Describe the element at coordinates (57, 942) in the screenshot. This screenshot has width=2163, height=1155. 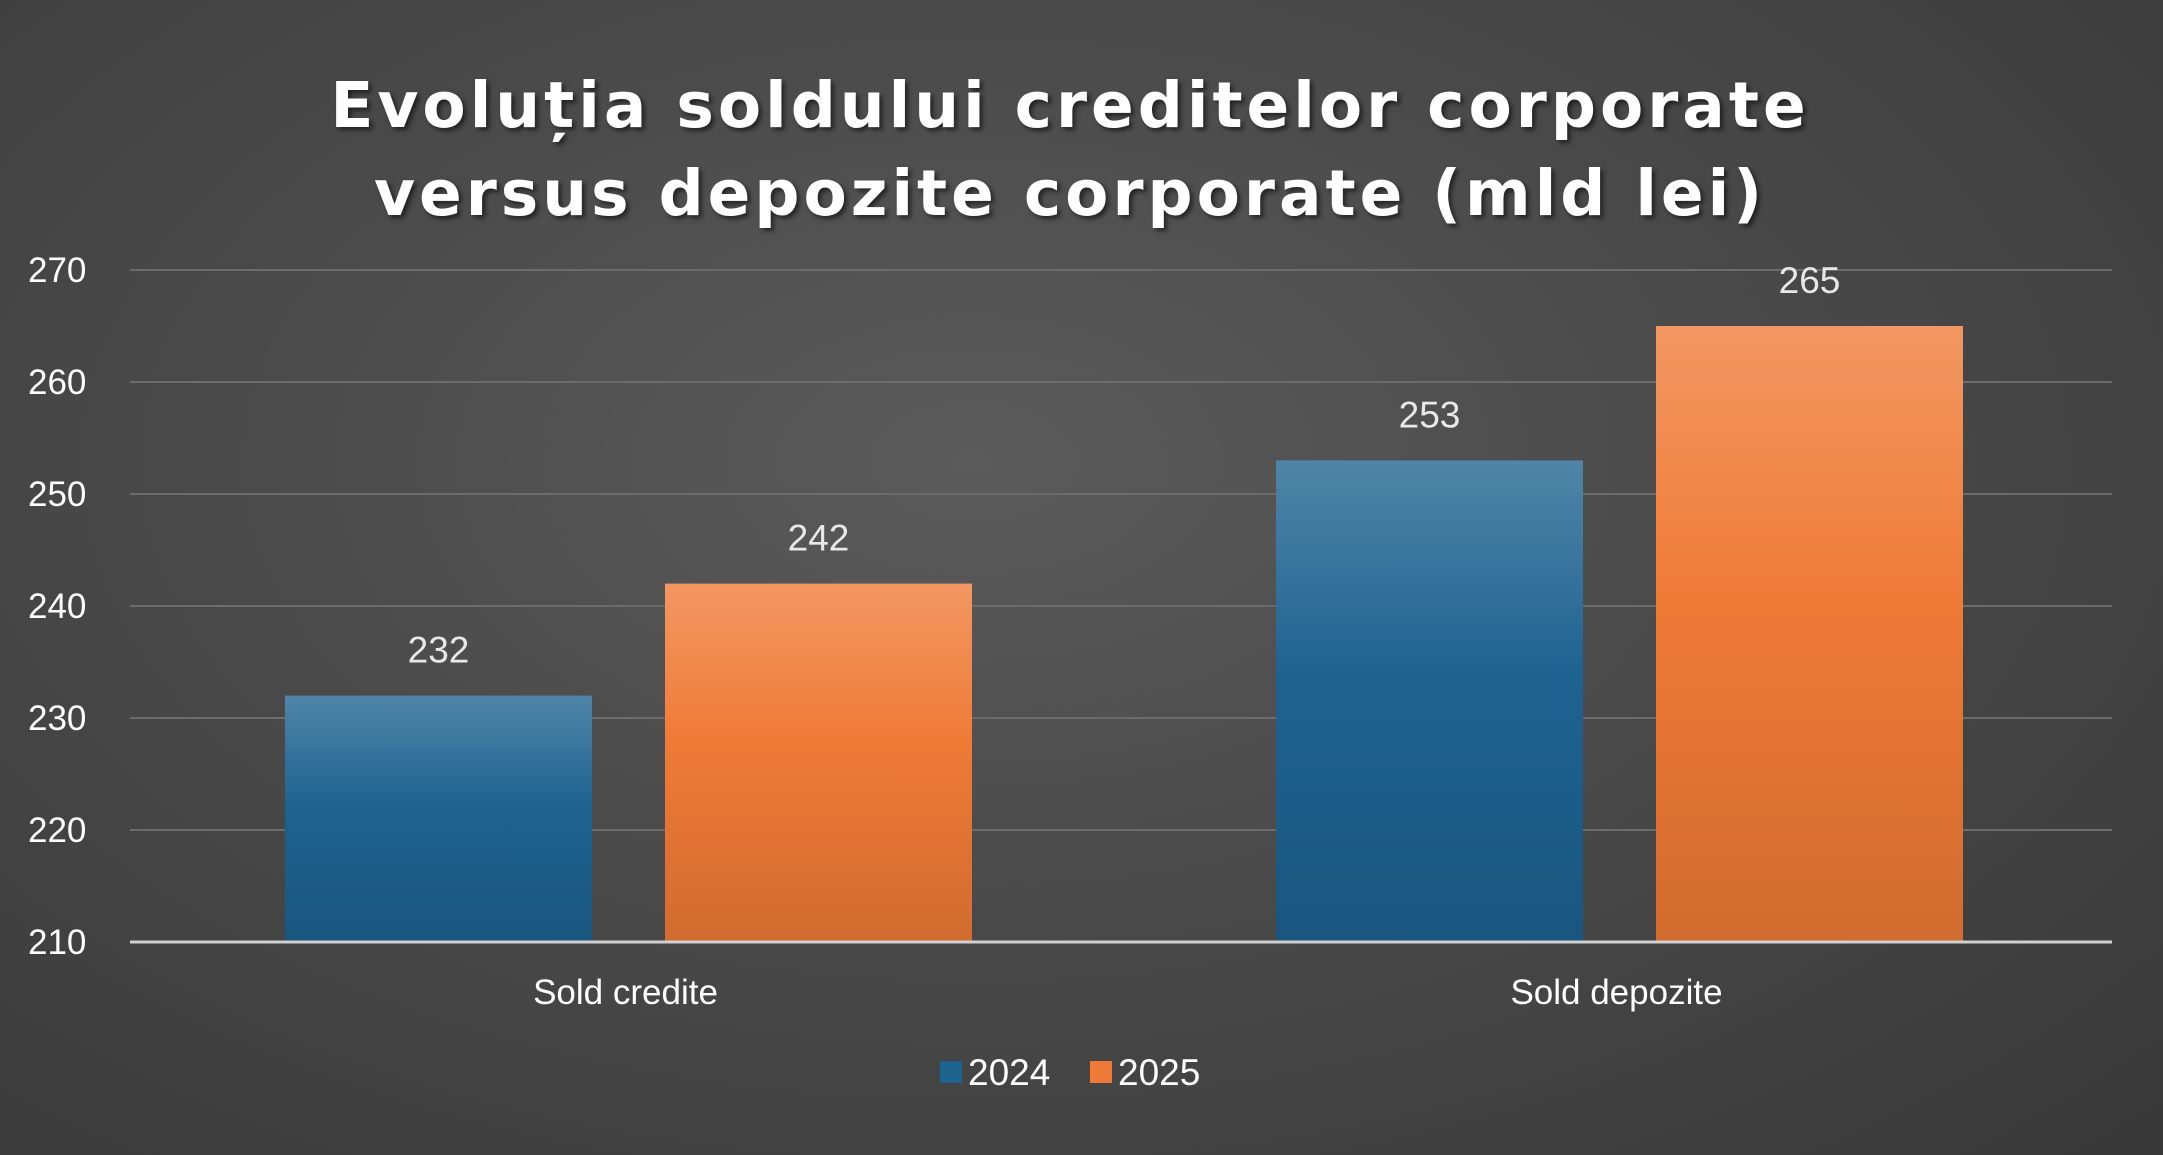
I see `y-tick-label: 210` at that location.